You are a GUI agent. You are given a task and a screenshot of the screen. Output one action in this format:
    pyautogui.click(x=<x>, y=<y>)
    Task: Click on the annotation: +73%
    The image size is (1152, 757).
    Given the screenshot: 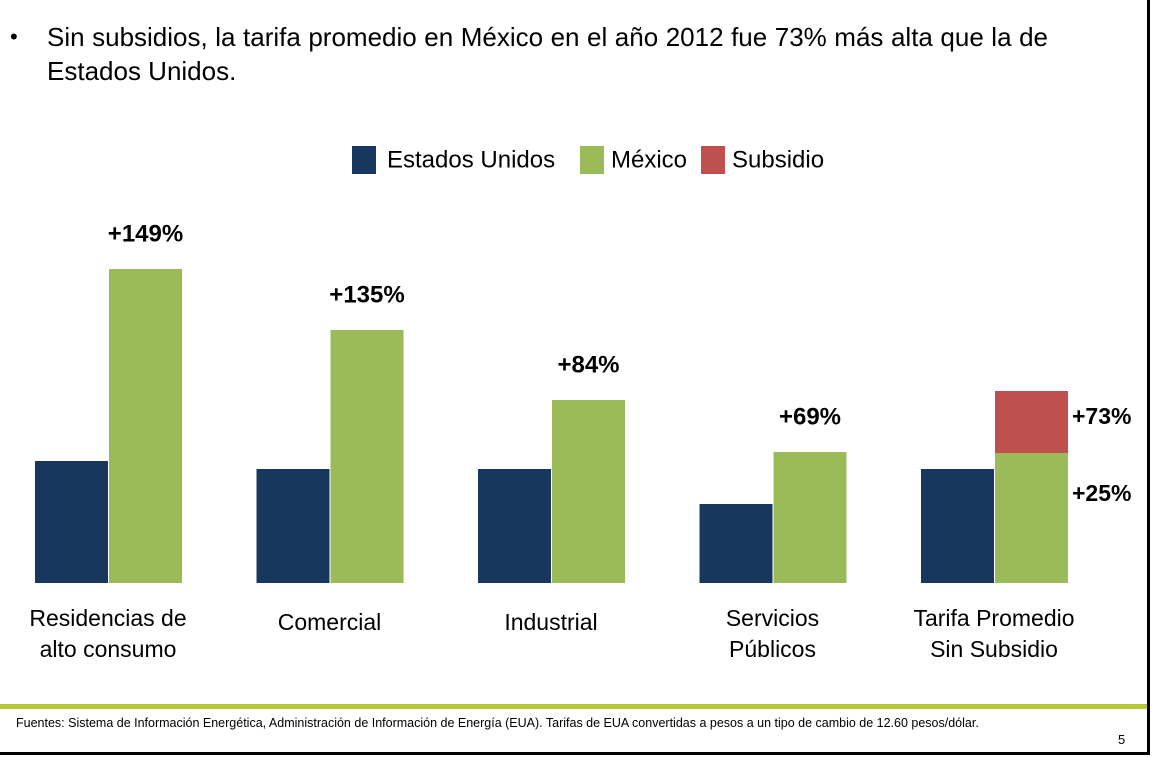 What is the action you would take?
    pyautogui.click(x=1101, y=416)
    